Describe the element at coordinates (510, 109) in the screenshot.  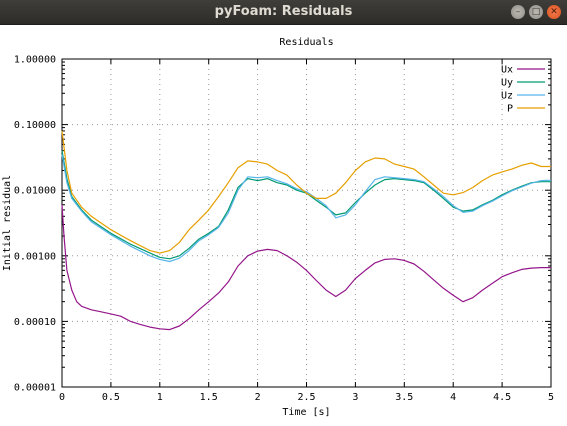
I see `legend-label-p: P` at that location.